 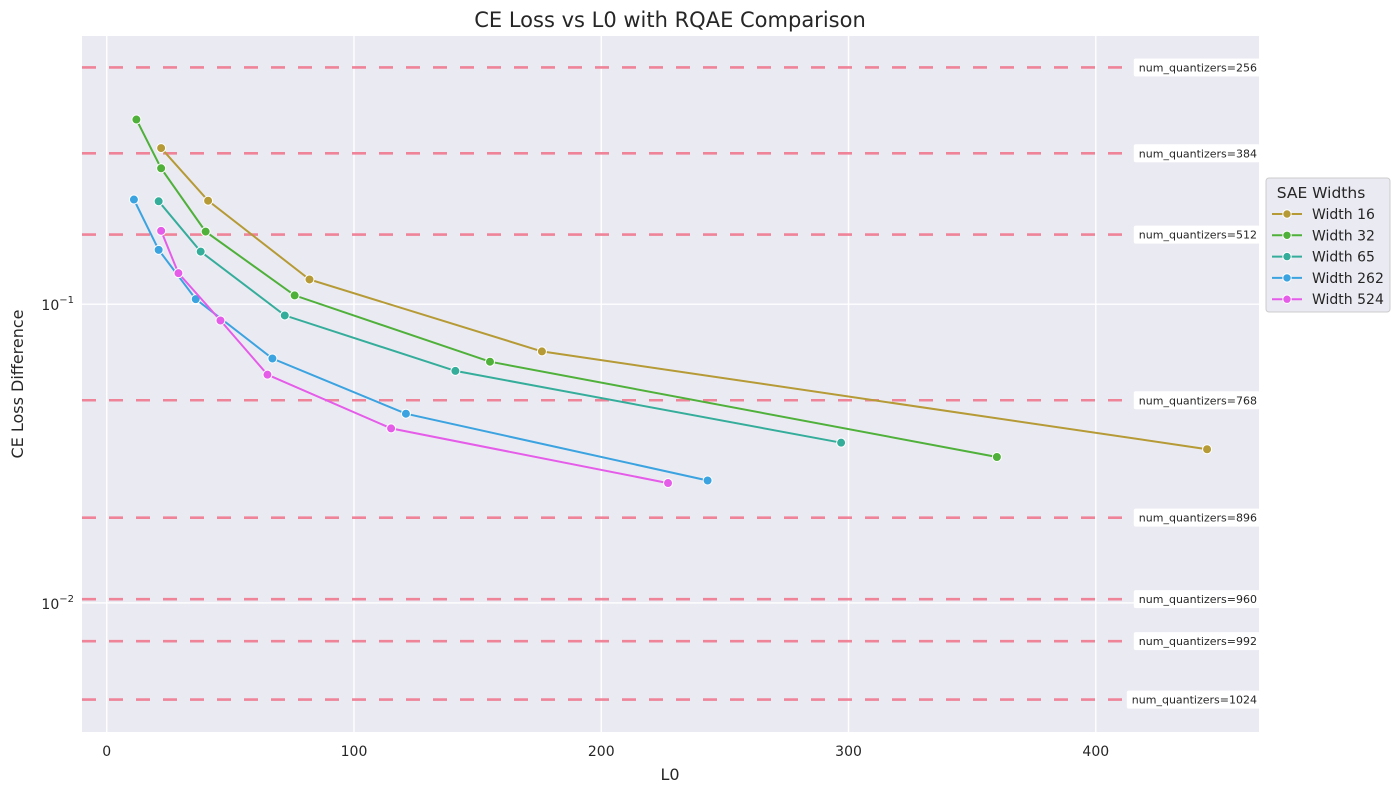 I want to click on reference-label: num_quantizers=896, so click(x=1198, y=518).